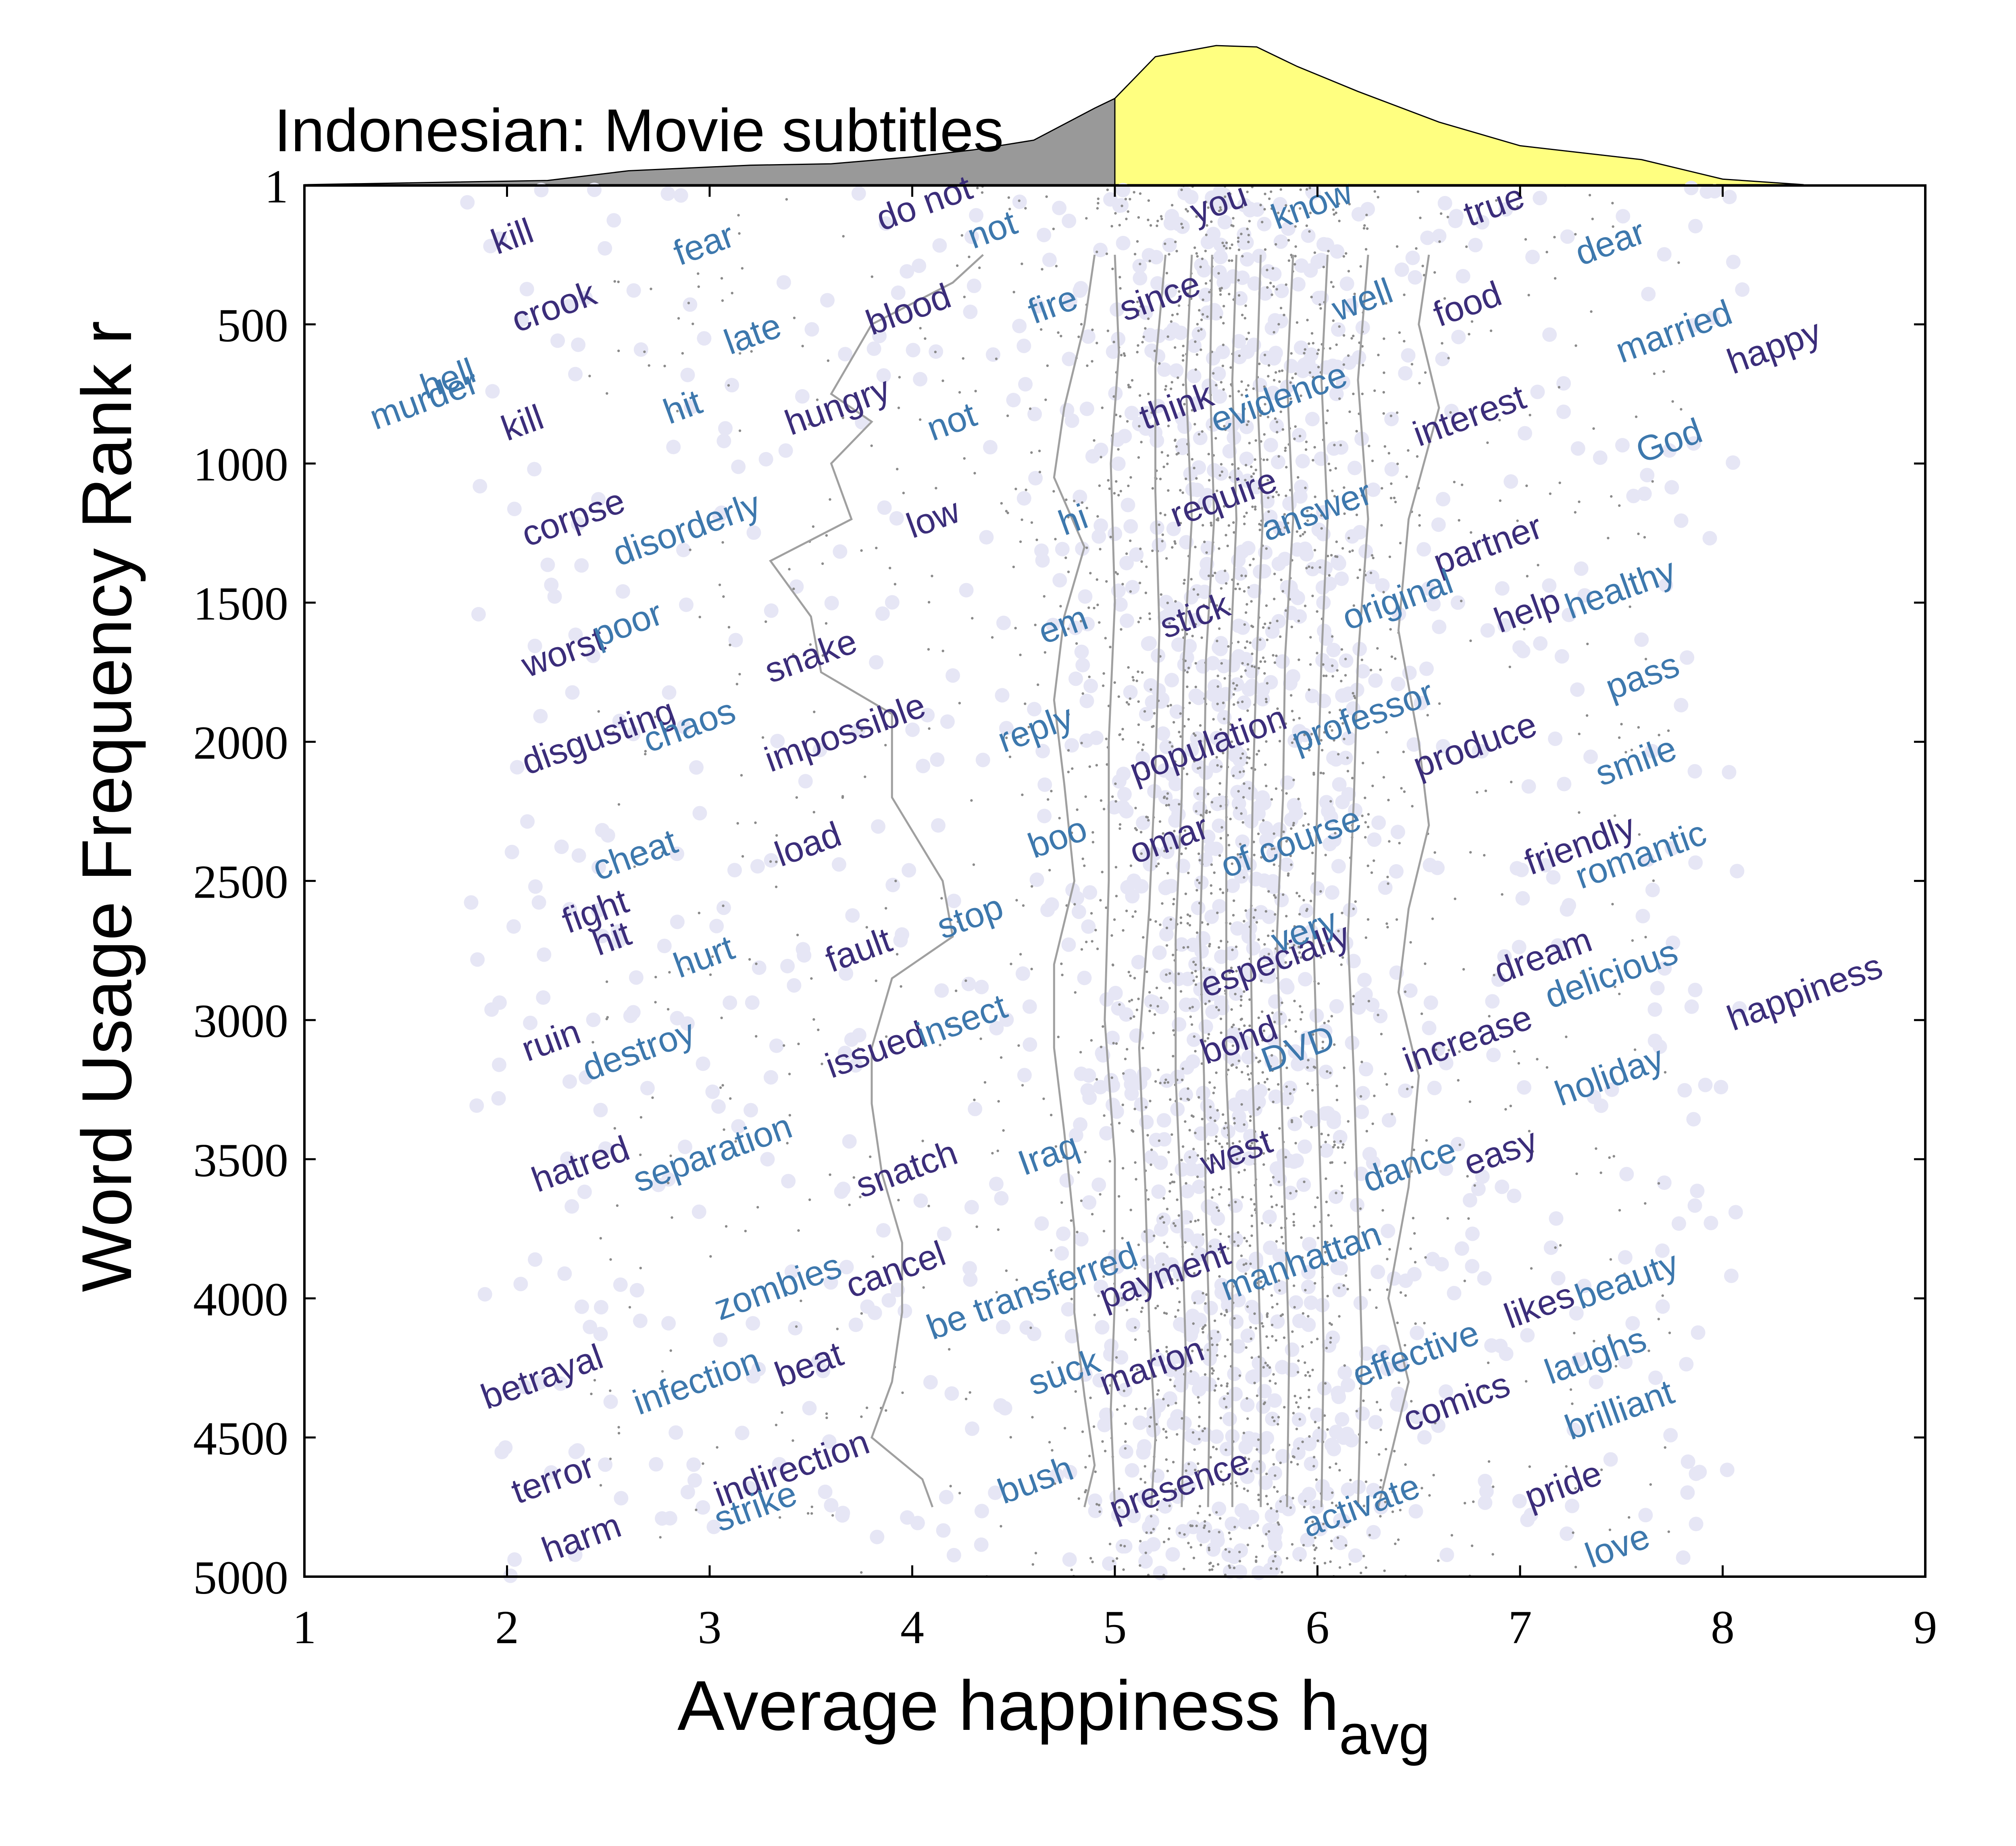 The height and width of the screenshot is (1846, 2016). I want to click on trend-line, so click(1207, 881).